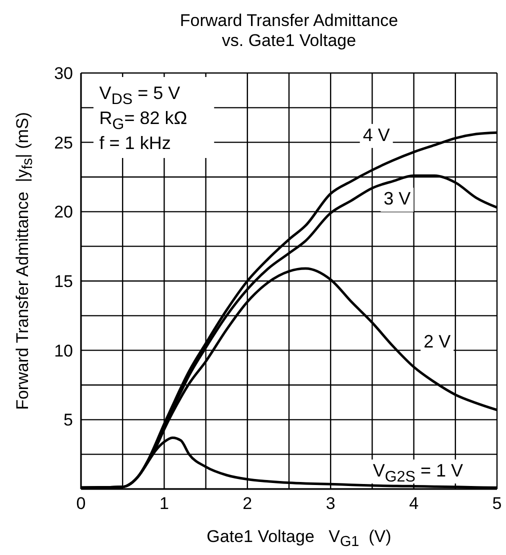 The image size is (506, 555). Describe the element at coordinates (63, 142) in the screenshot. I see `y-tick-label: 25` at that location.